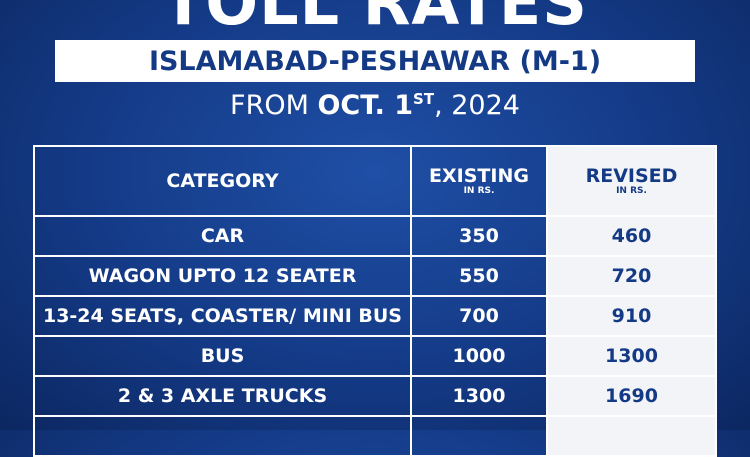 The image size is (750, 457). I want to click on date-prefix: FROM, so click(269, 105).